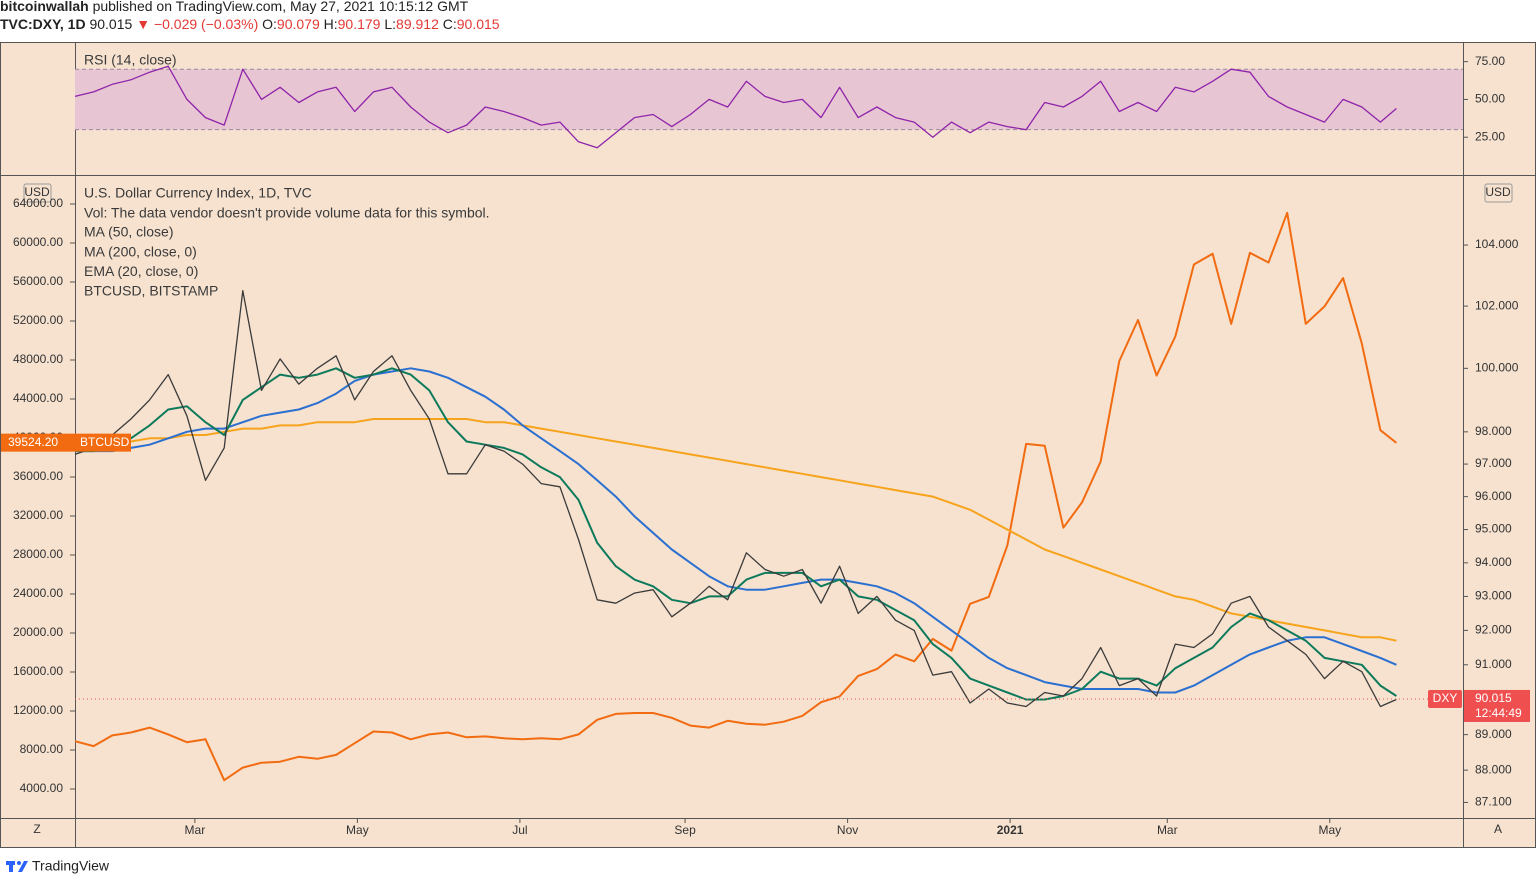 The image size is (1536, 877). What do you see at coordinates (1493, 529) in the screenshot?
I see `y-tick-label: 95.000` at bounding box center [1493, 529].